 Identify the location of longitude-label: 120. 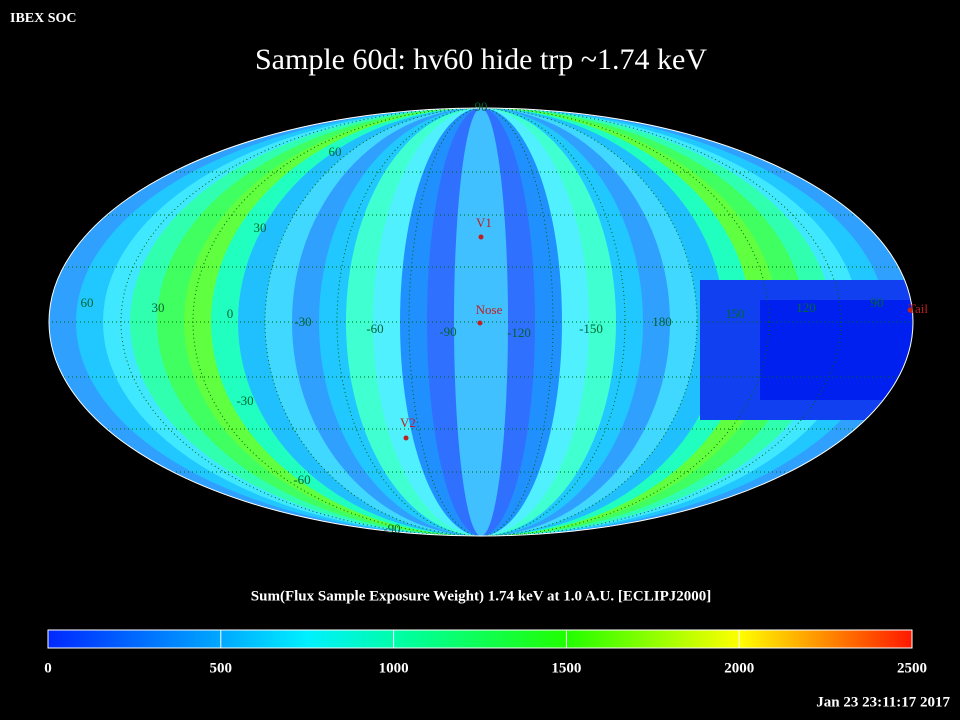
(806, 307).